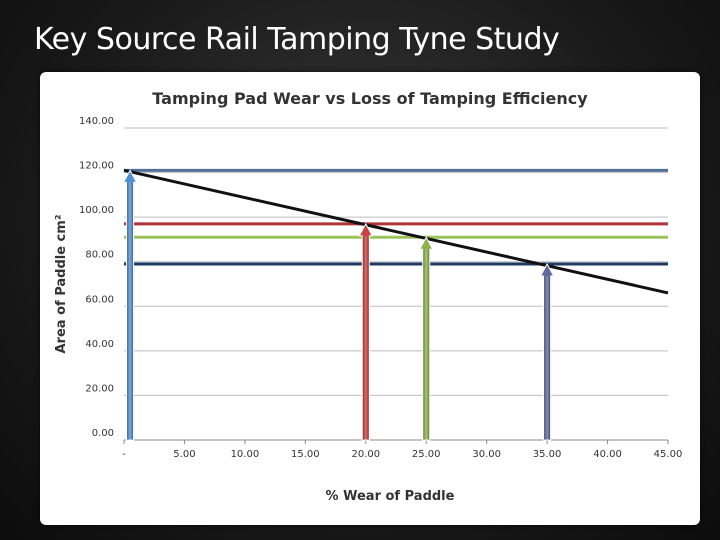 The image size is (720, 540). What do you see at coordinates (607, 454) in the screenshot?
I see `x-tick-label: 40.00` at bounding box center [607, 454].